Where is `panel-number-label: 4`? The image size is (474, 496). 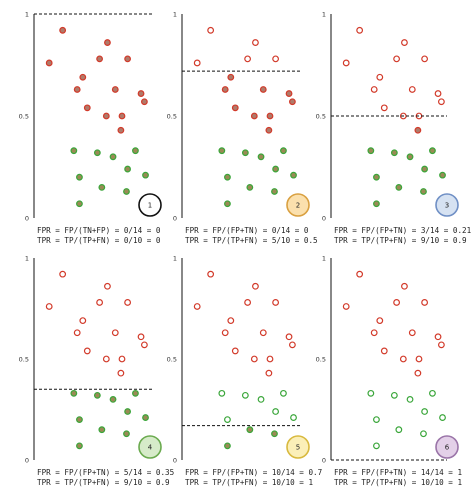 panel-number-label: 4 is located at coordinates (150, 448).